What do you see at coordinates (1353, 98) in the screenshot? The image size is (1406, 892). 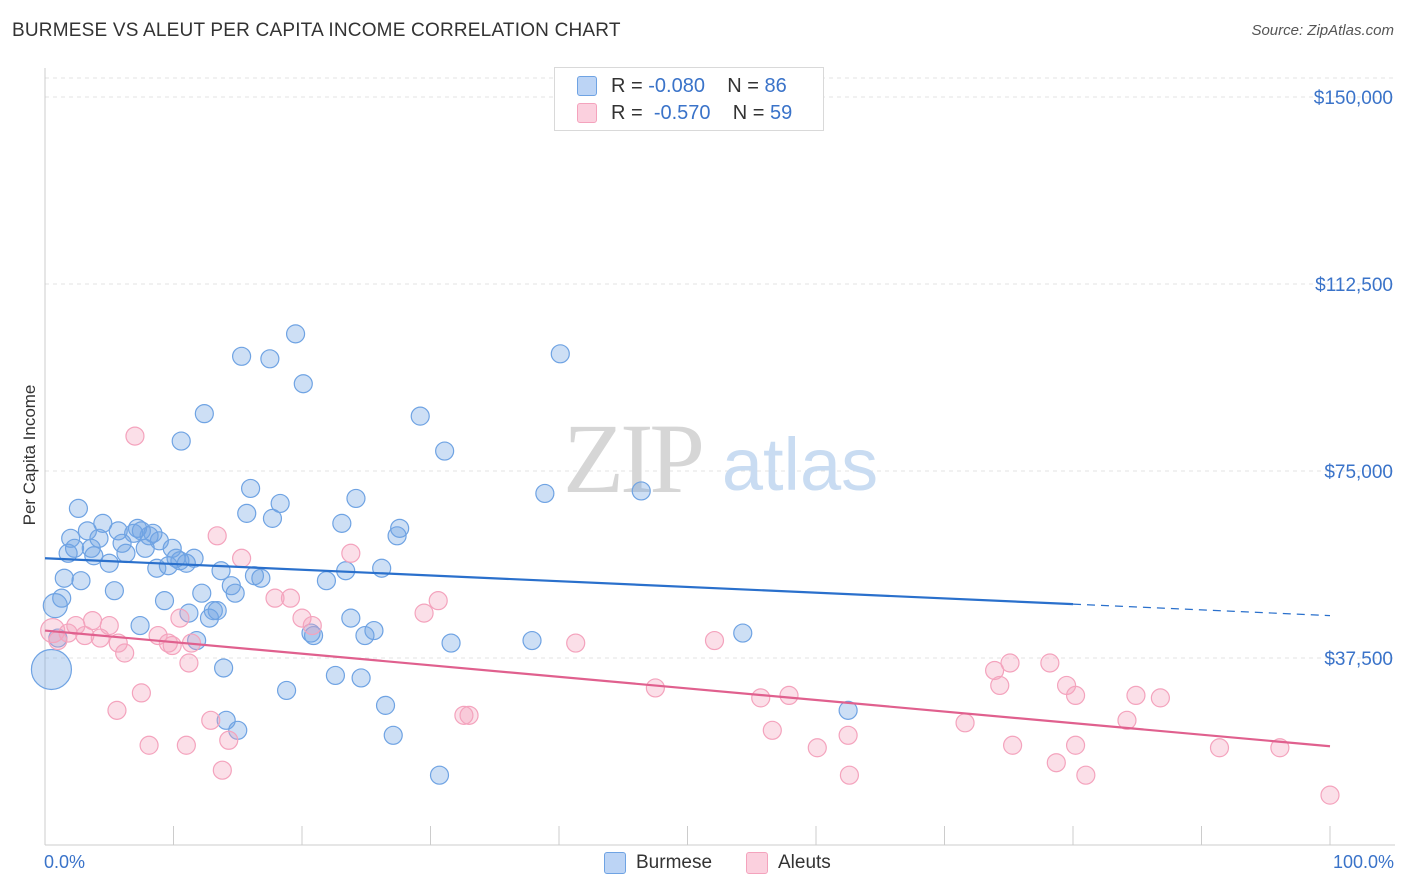 I see `y-tick-label: $150,000` at bounding box center [1353, 98].